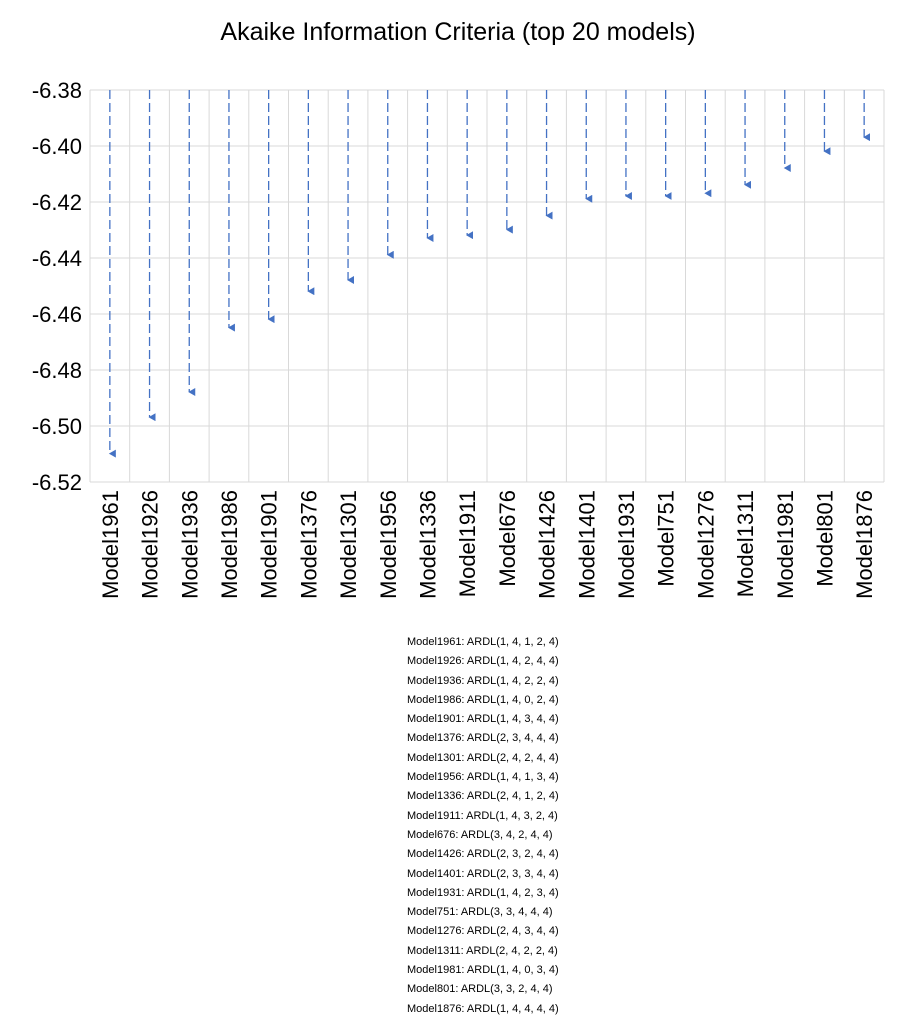 This screenshot has width=916, height=1019. Describe the element at coordinates (480, 989) in the screenshot. I see `model-legend-item: Model801: ARDL(3, 3, 2, 4, 4)` at that location.